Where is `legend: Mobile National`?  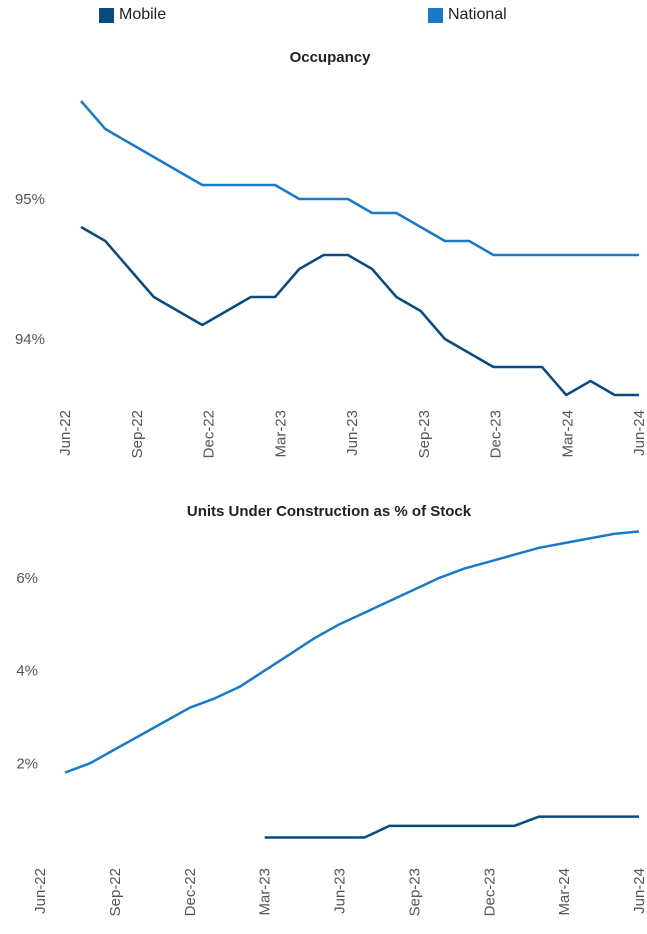 legend: Mobile National is located at coordinates (323, 17).